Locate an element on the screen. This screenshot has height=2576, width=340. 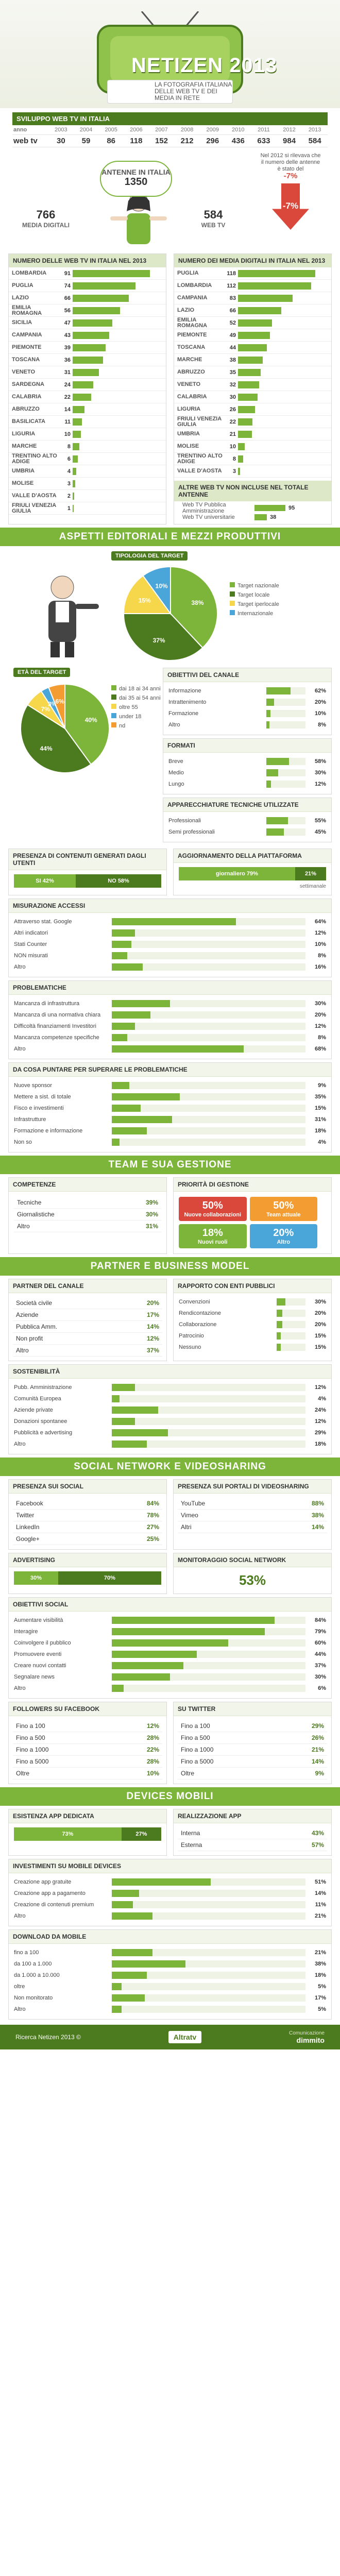
region-name: UMBRIA is located at coordinates (23, 471).